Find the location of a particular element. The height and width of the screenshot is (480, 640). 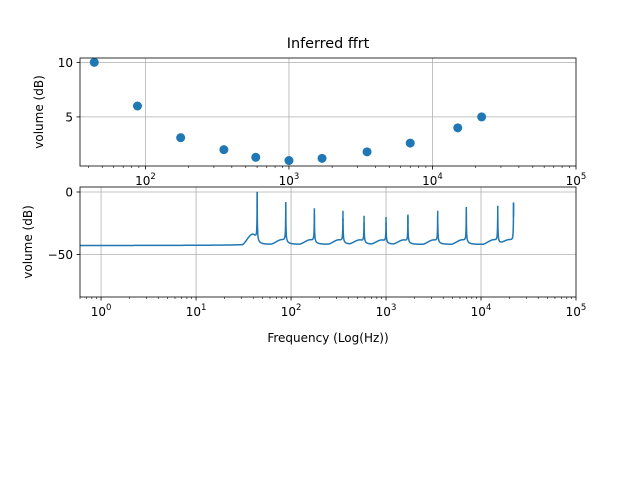

bottom-x-tick-label-exponent: 3 is located at coordinates (393, 308).